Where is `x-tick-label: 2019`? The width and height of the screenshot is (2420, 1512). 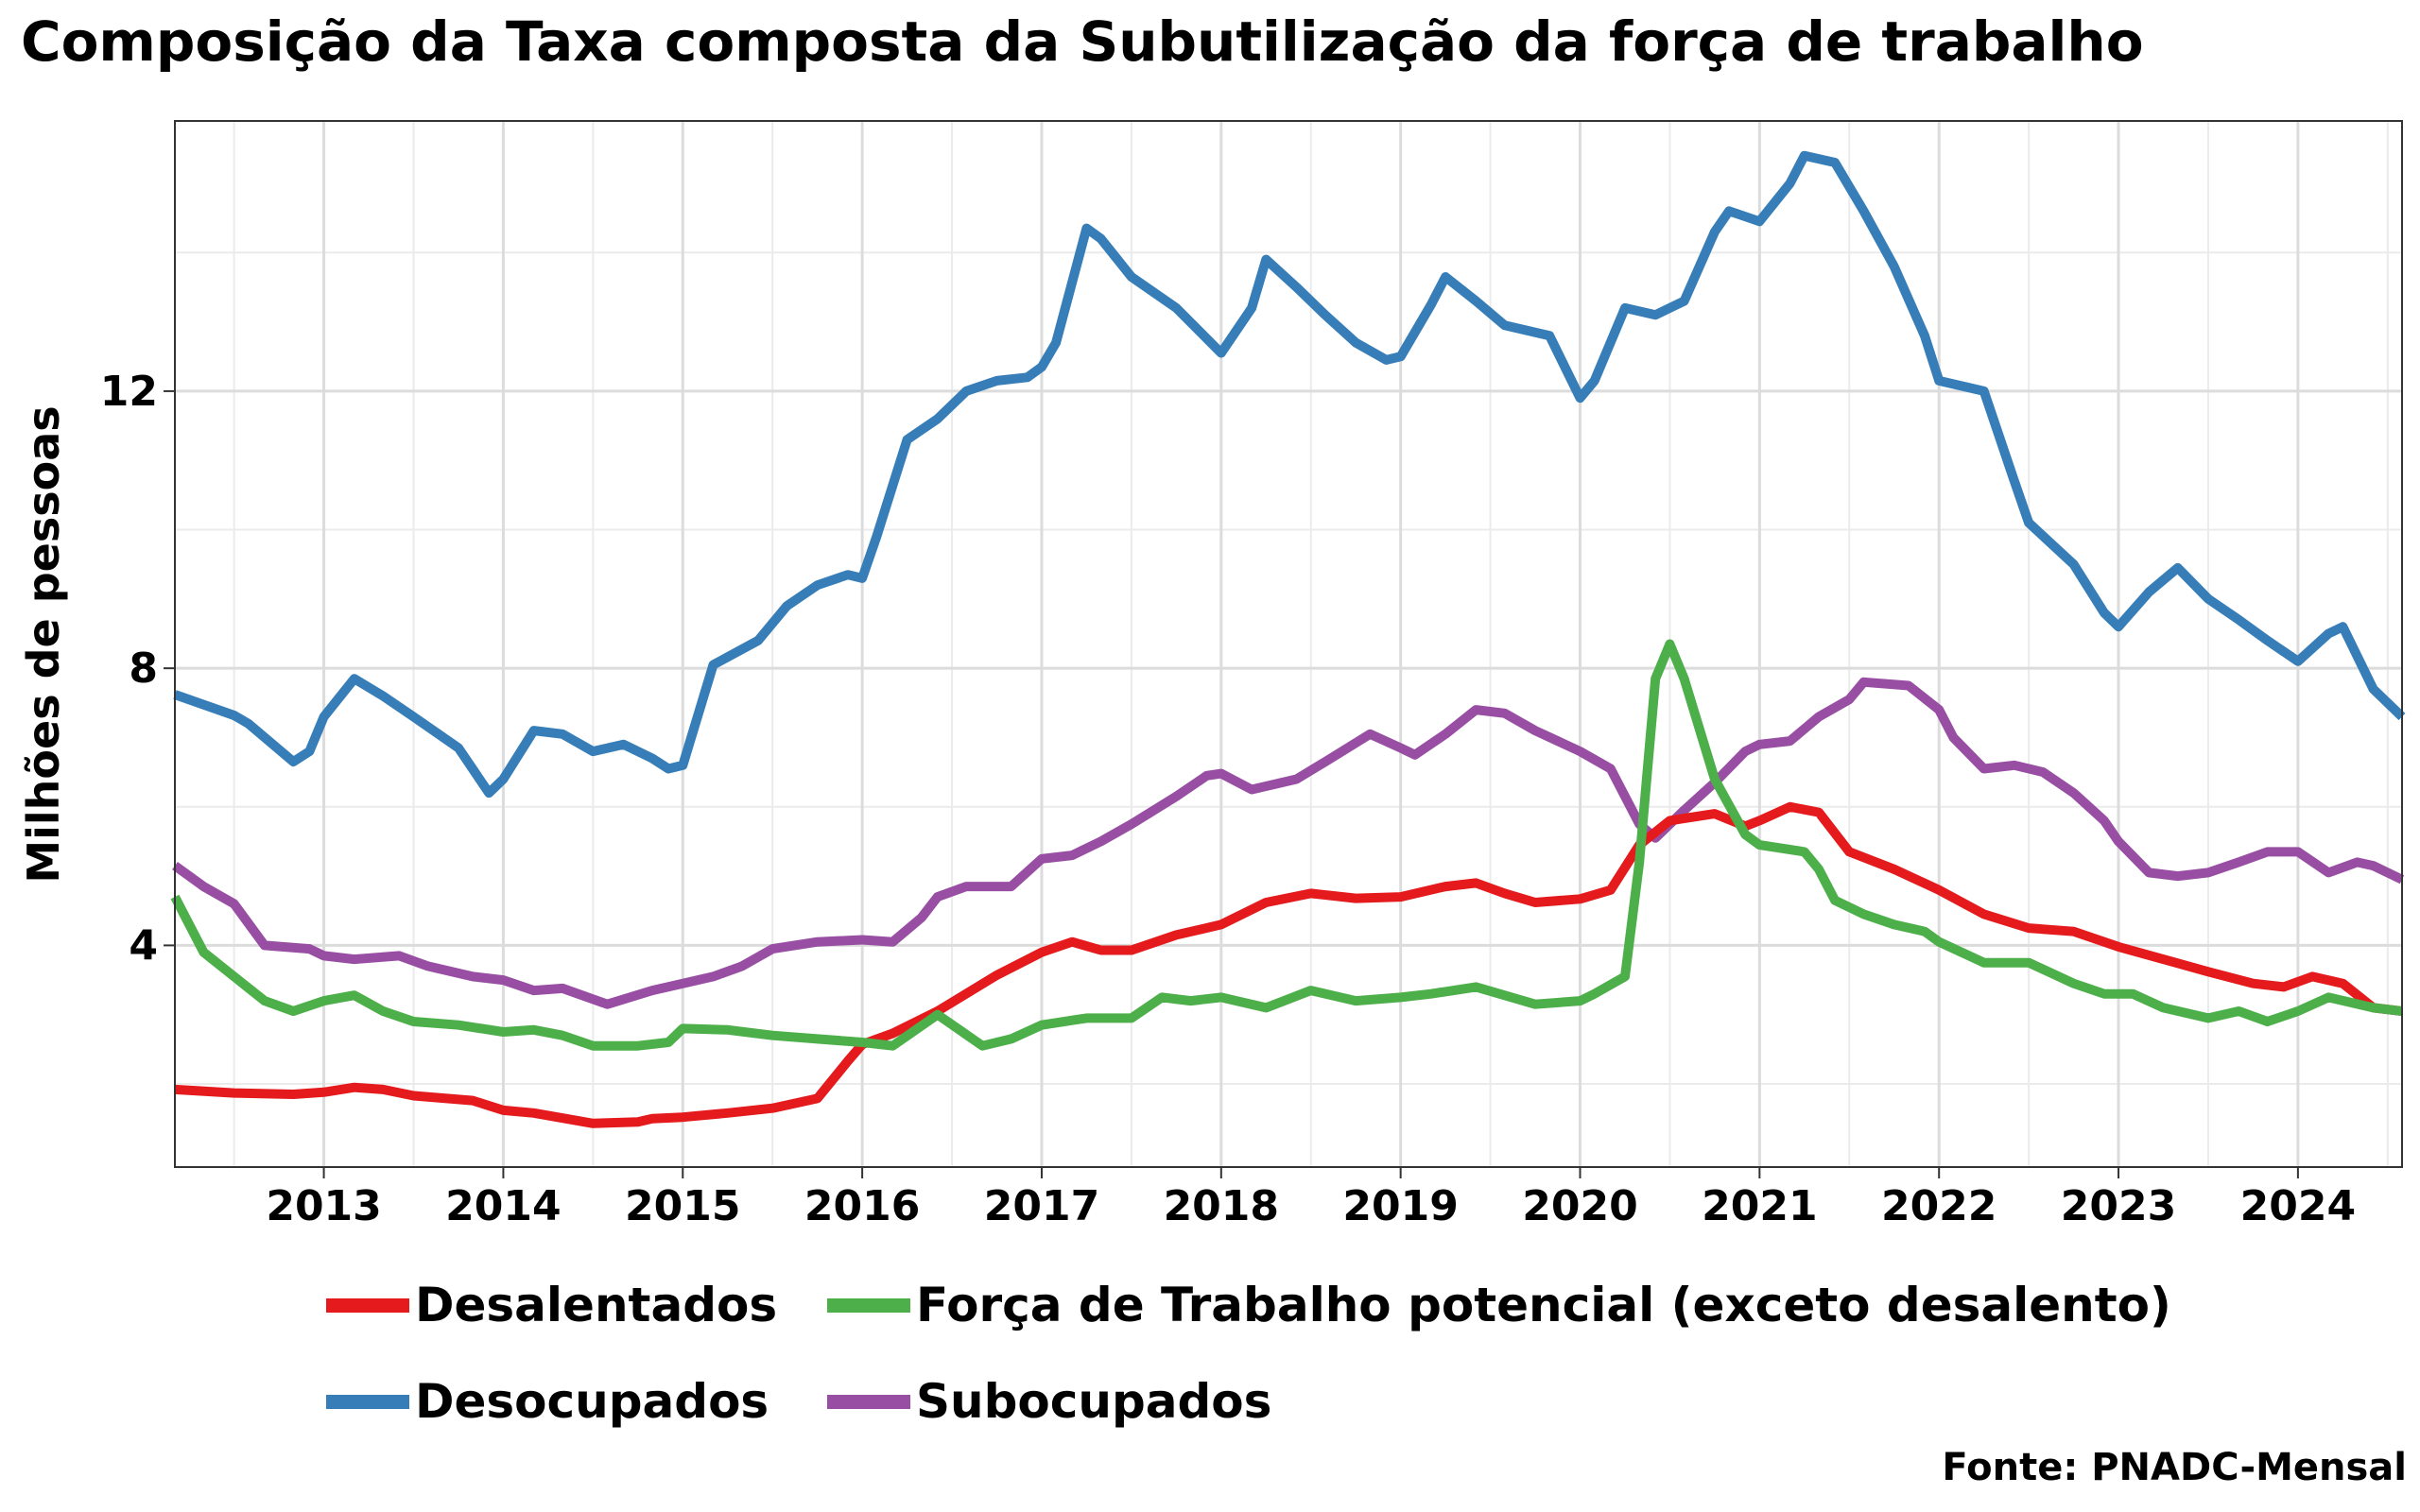
x-tick-label: 2019 is located at coordinates (1400, 1206).